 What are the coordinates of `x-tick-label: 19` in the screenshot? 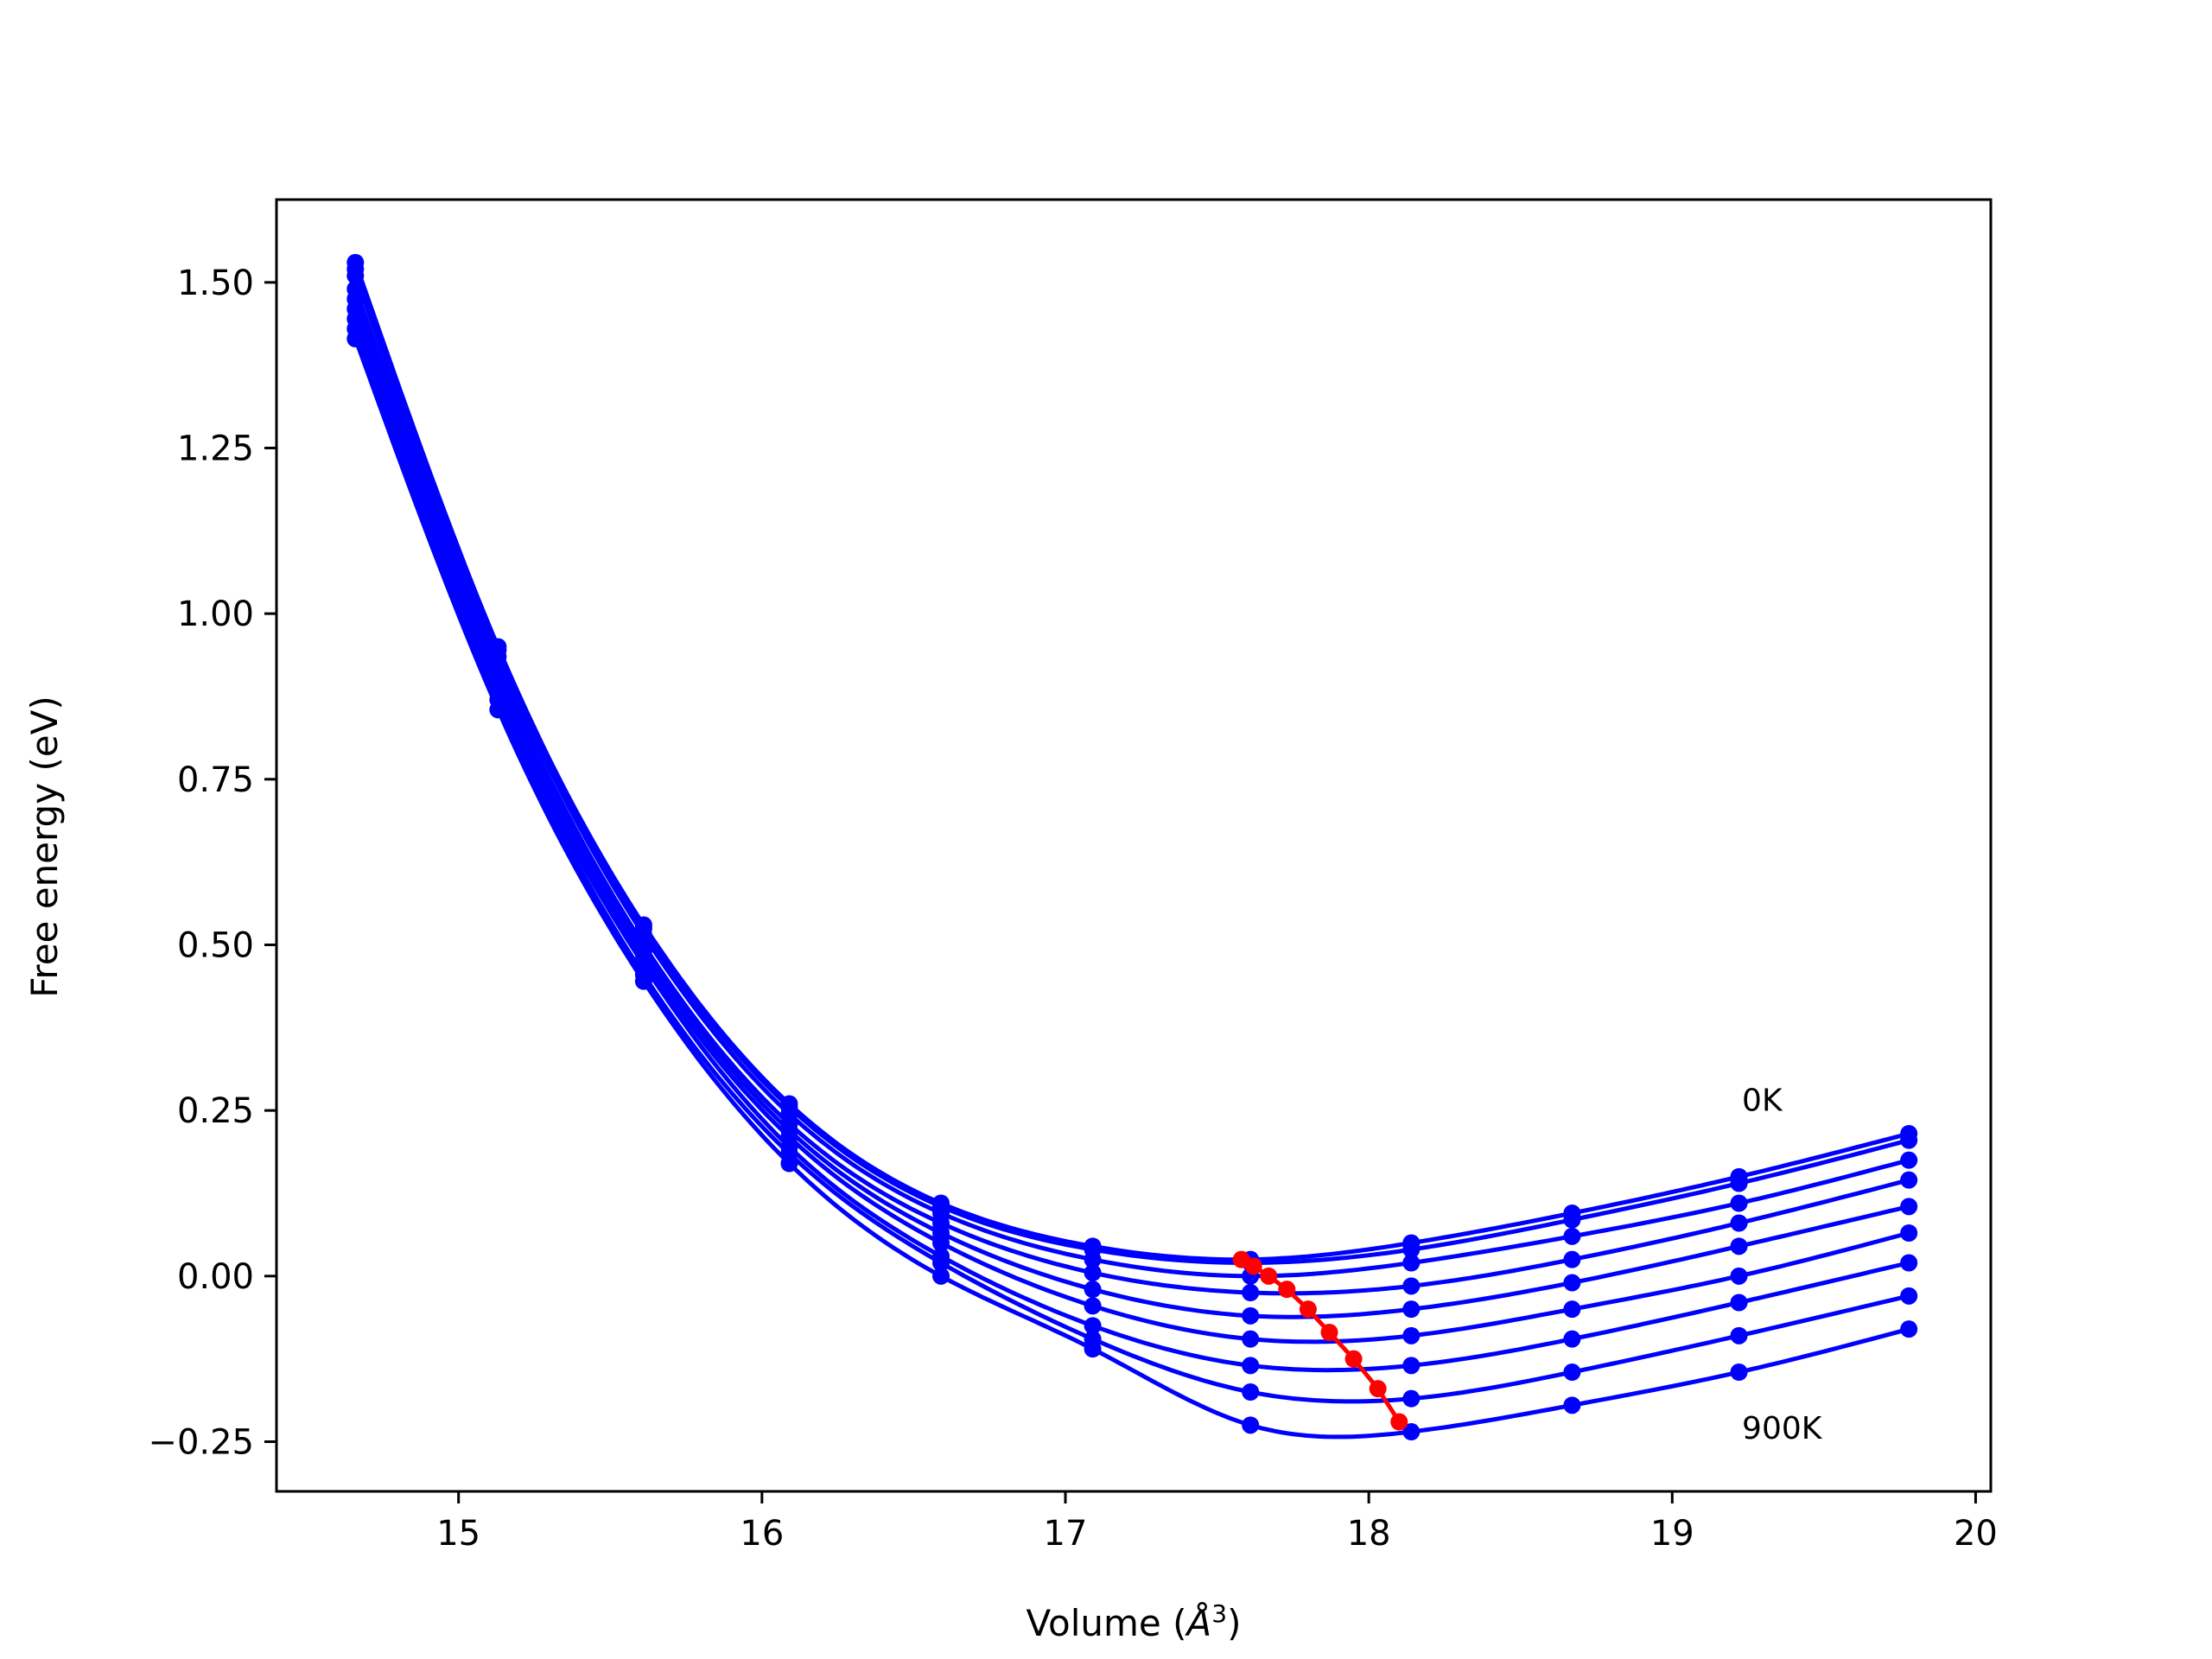 It's located at (1672, 1534).